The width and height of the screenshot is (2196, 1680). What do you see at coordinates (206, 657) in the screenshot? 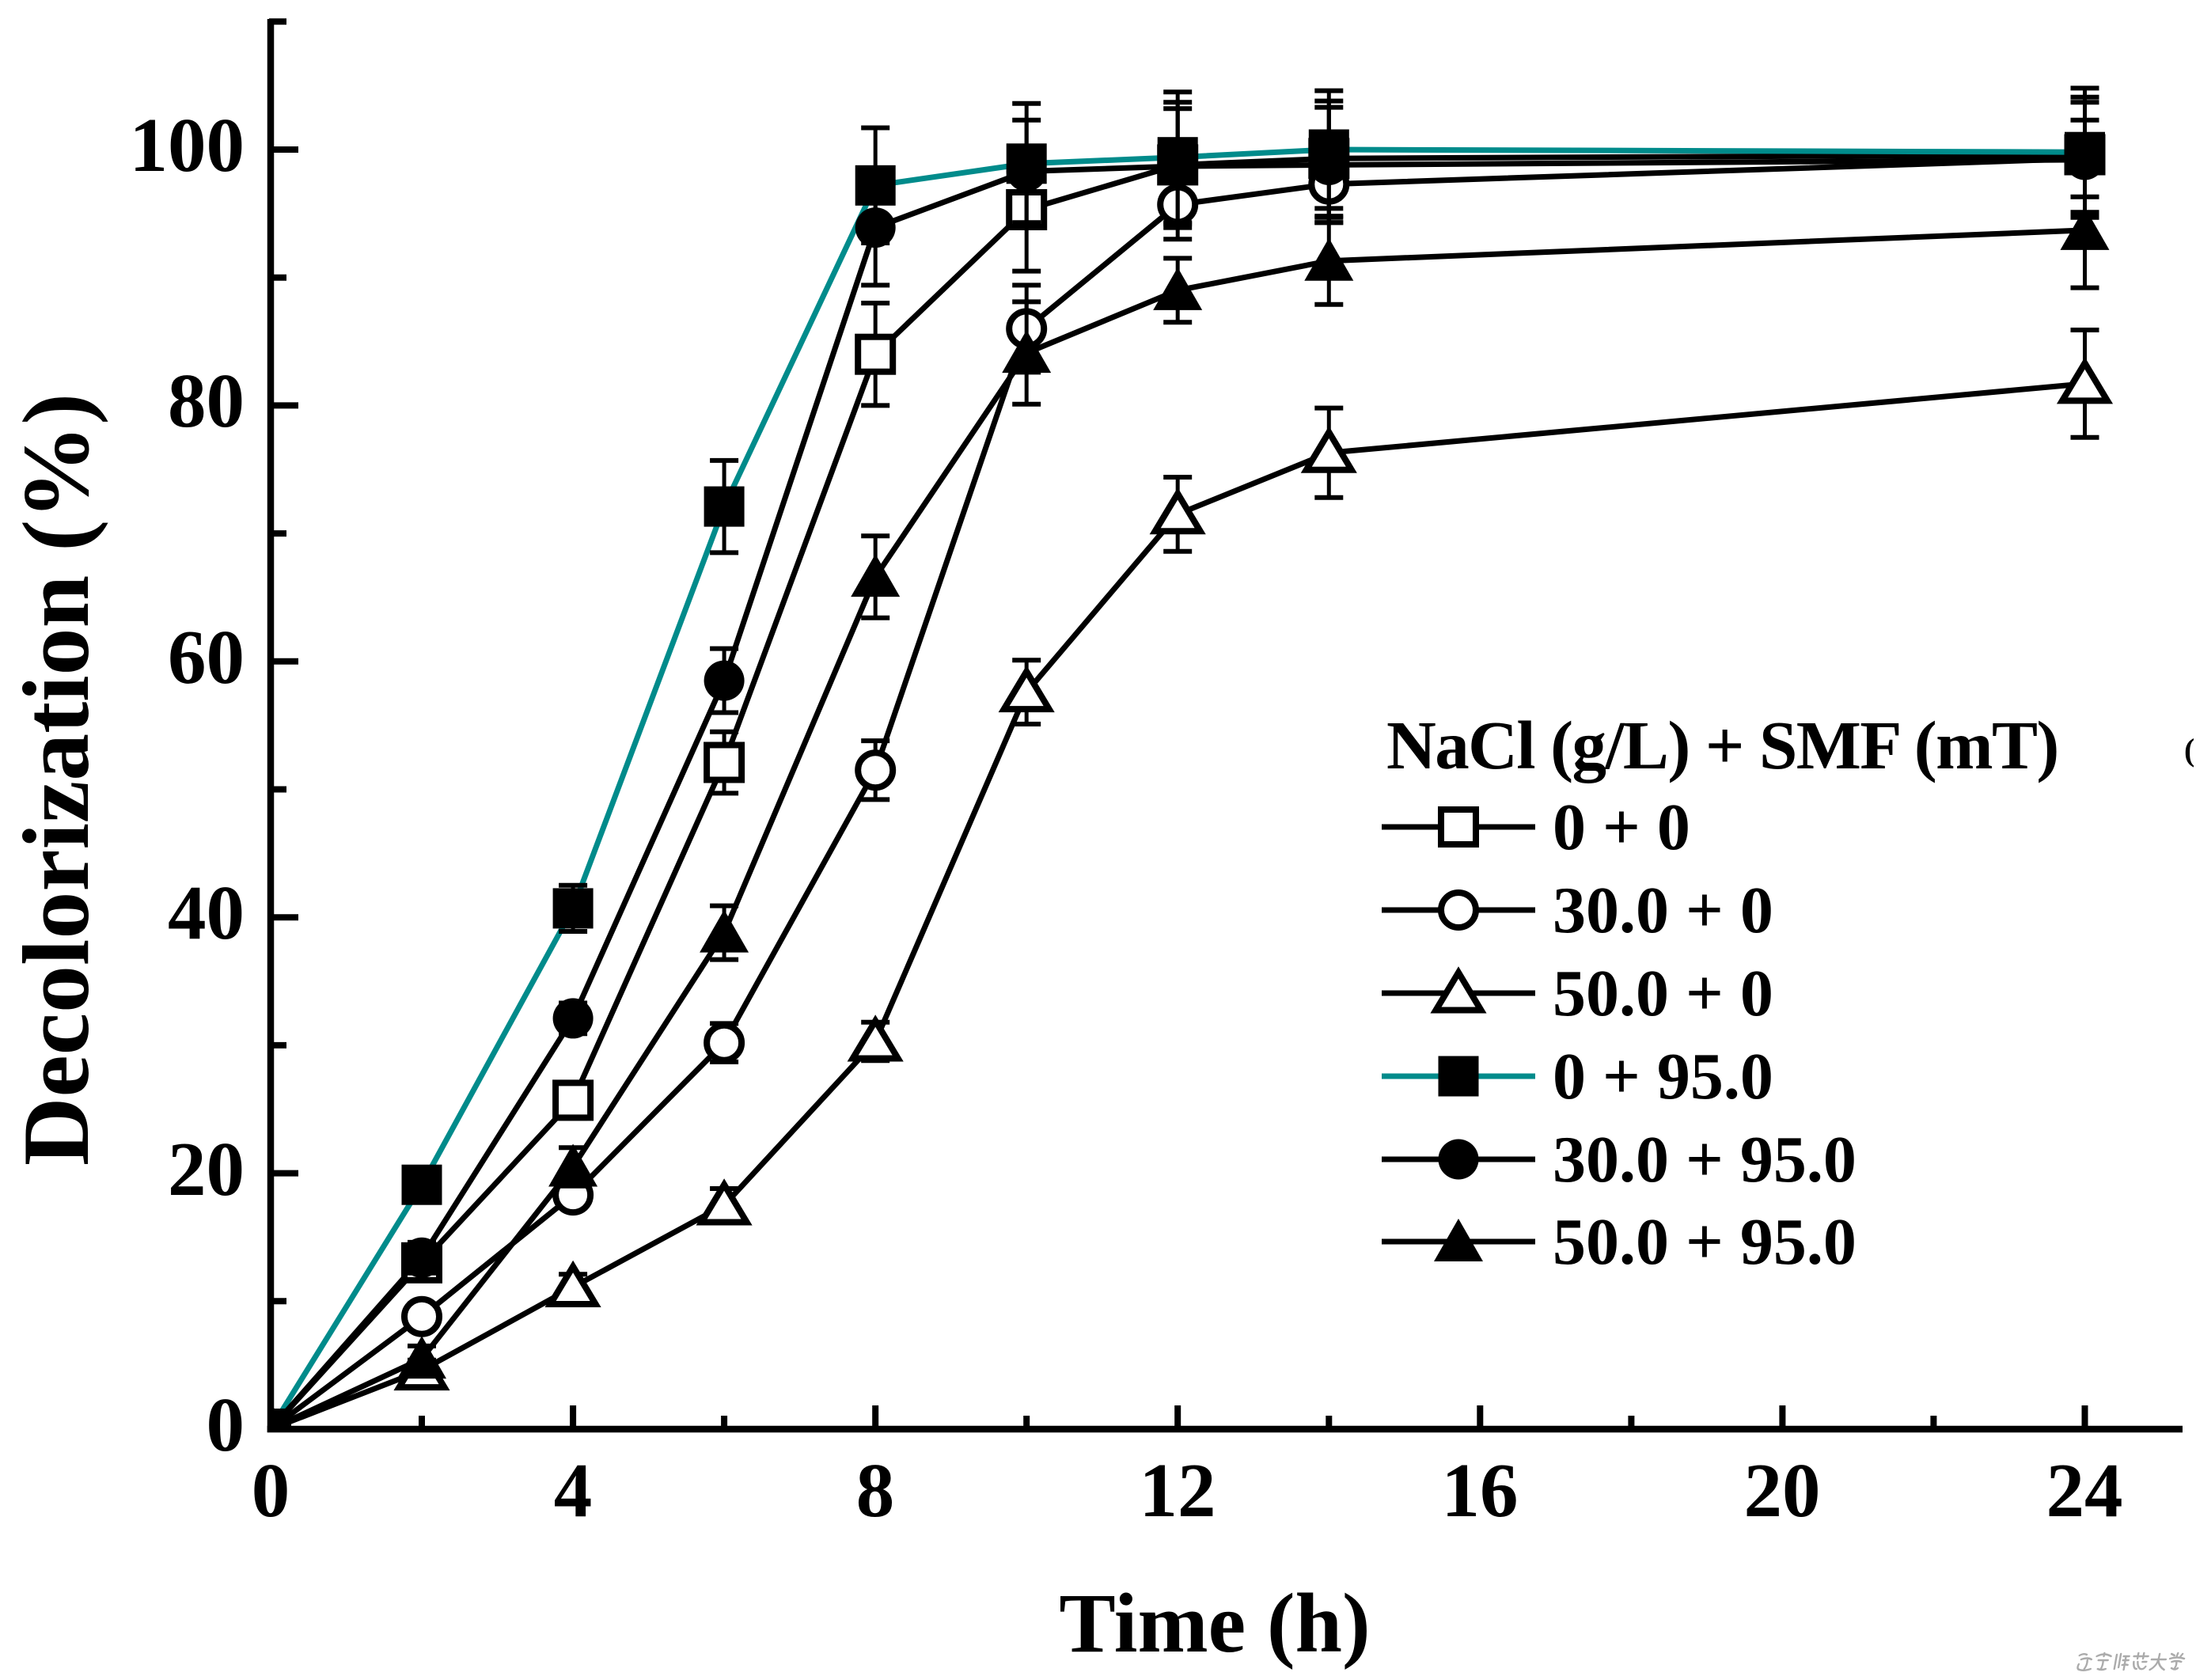
I see `svg-text: 60` at bounding box center [206, 657].